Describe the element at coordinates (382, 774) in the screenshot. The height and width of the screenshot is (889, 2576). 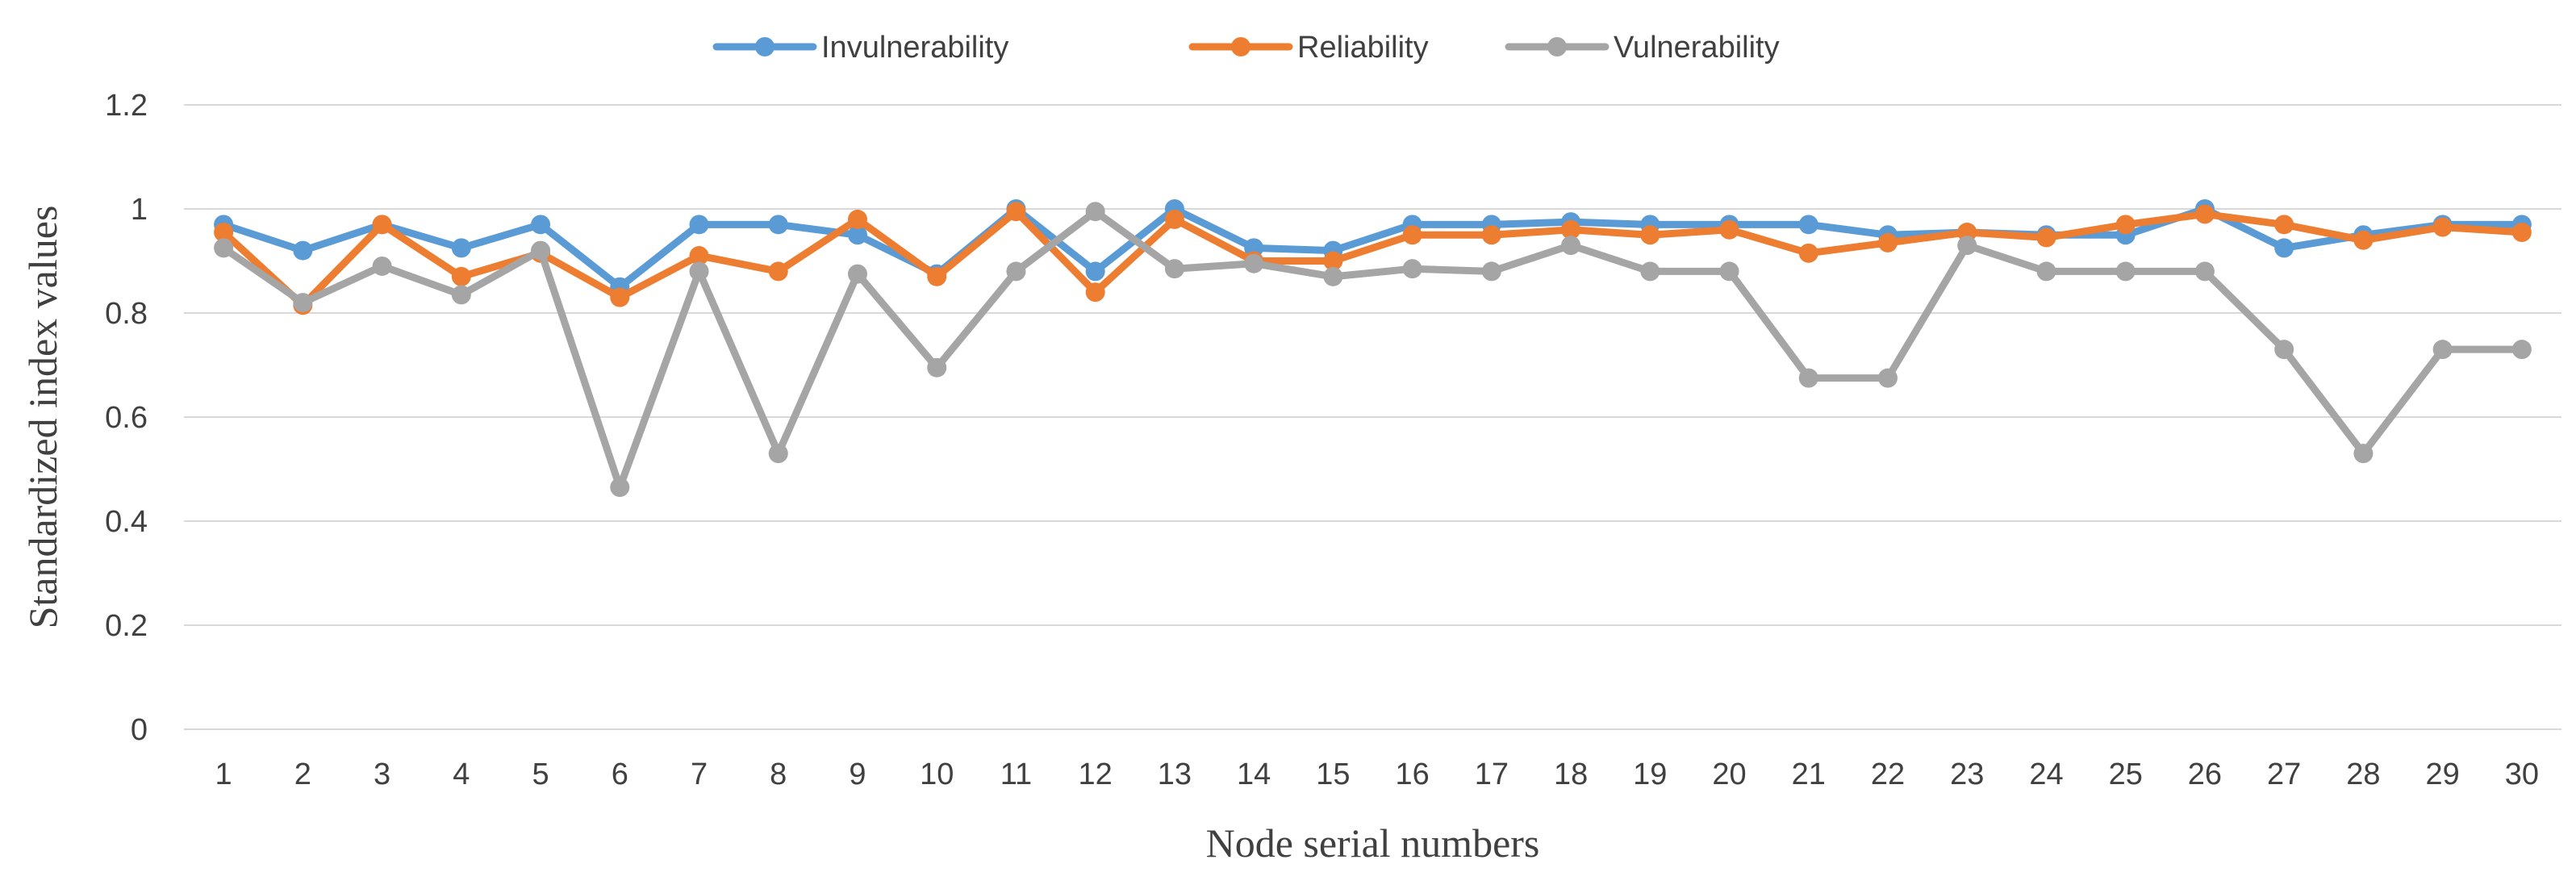
I see `x-tick-label: 3` at that location.